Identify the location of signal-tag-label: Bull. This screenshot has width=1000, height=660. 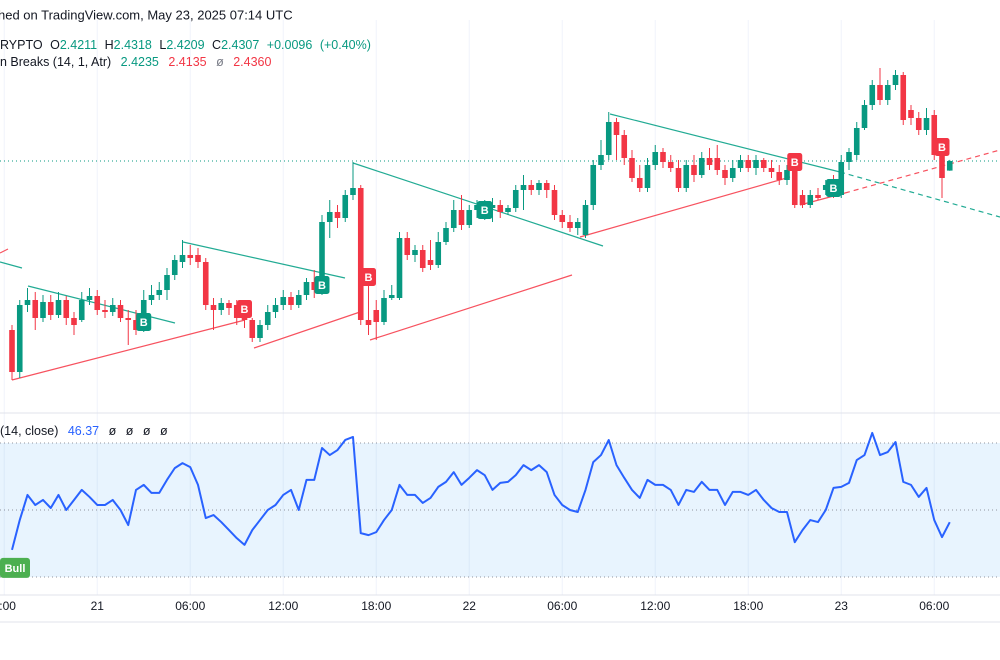
(15, 569).